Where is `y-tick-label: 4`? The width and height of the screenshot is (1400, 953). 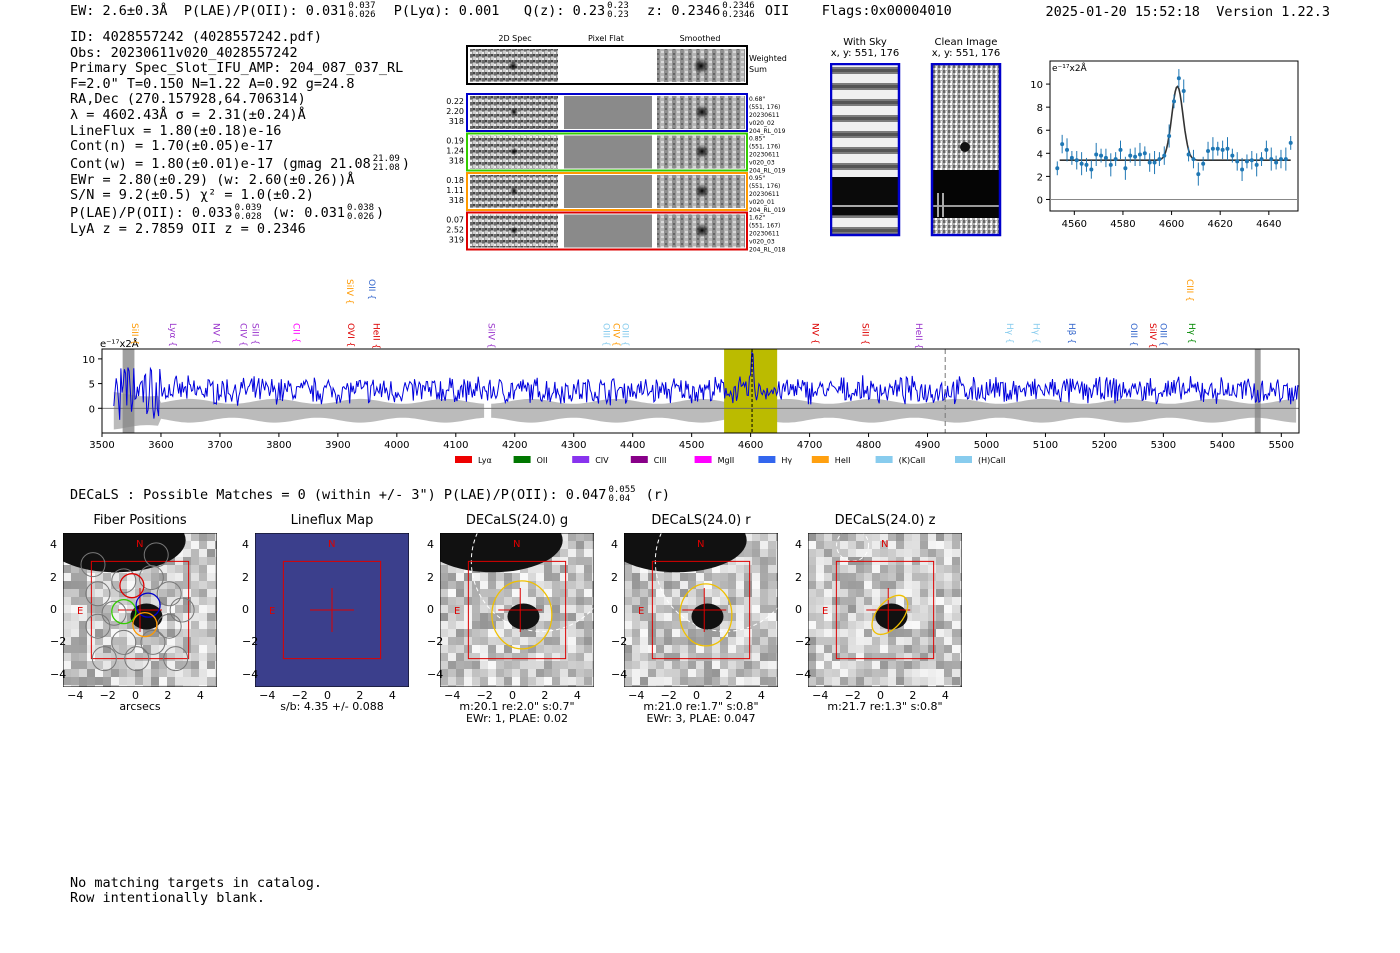 y-tick-label: 4 is located at coordinates (798, 545).